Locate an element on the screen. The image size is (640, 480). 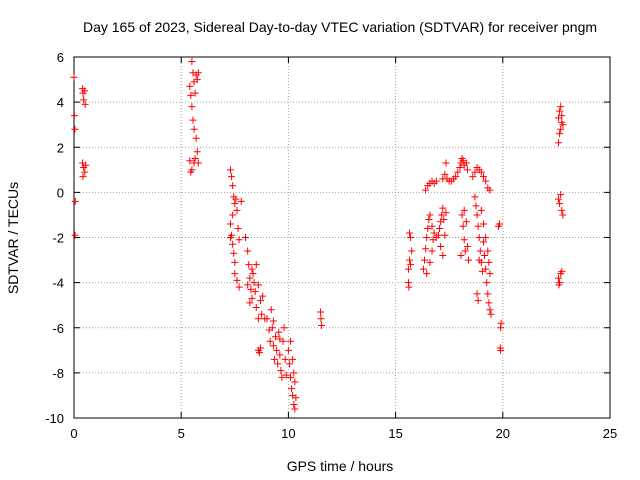
y-tick-label: -4 is located at coordinates (58, 283).